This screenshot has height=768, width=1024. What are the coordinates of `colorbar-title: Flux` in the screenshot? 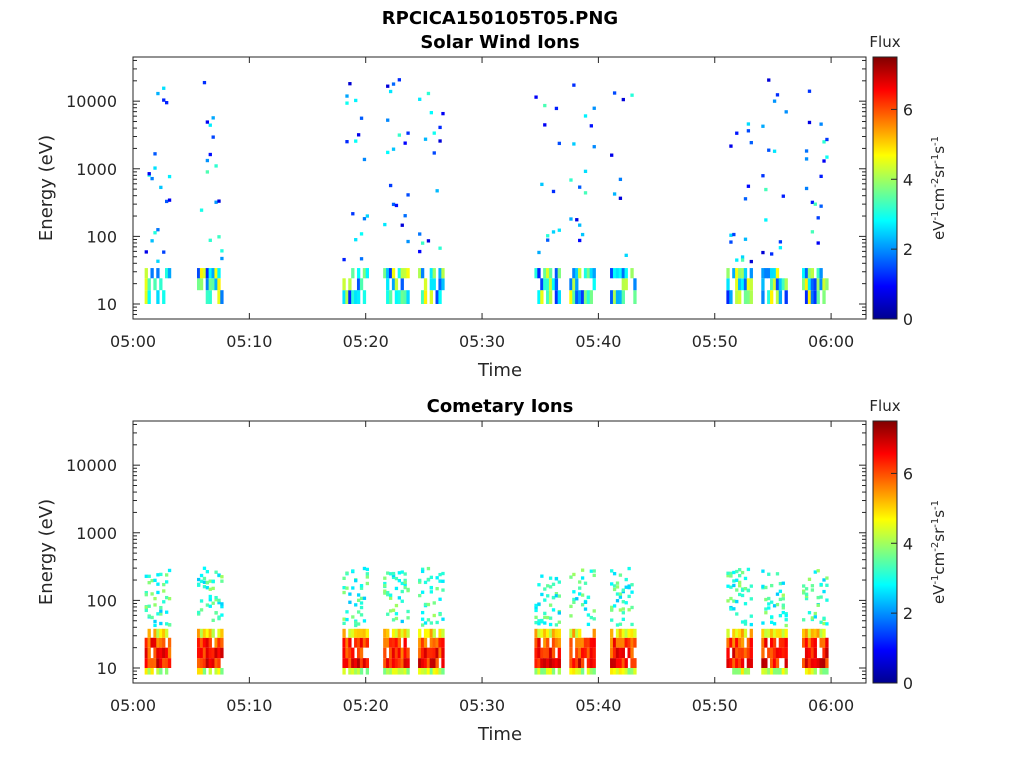 It's located at (884, 406).